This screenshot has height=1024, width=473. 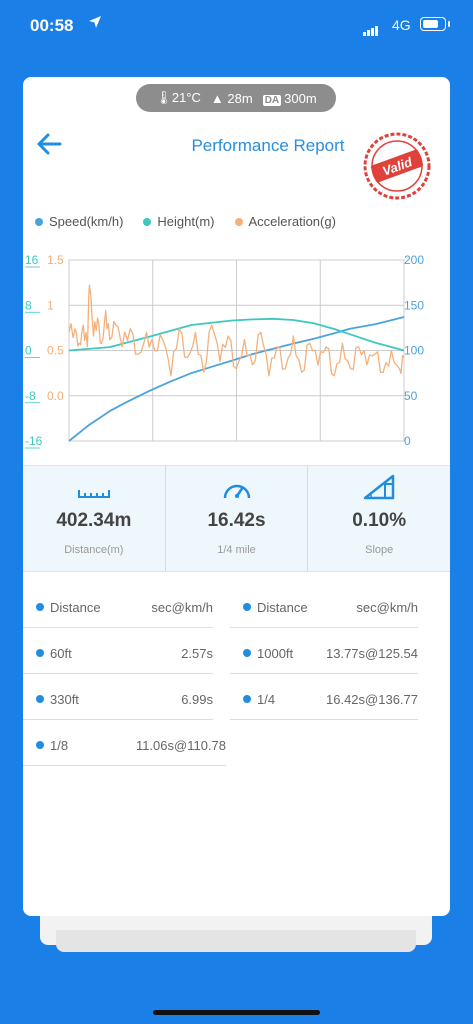 What do you see at coordinates (95, 22) in the screenshot?
I see `location-arrow-icon` at bounding box center [95, 22].